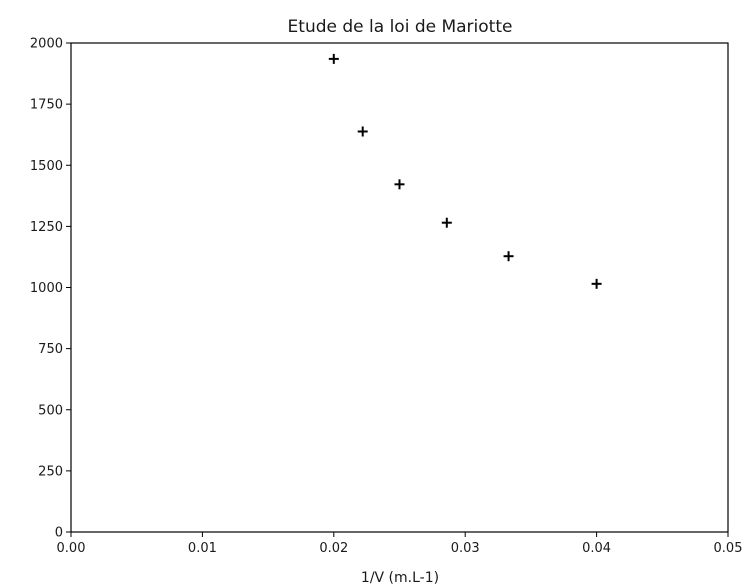  What do you see at coordinates (46, 44) in the screenshot?
I see `y-tick-label: 2000` at bounding box center [46, 44].